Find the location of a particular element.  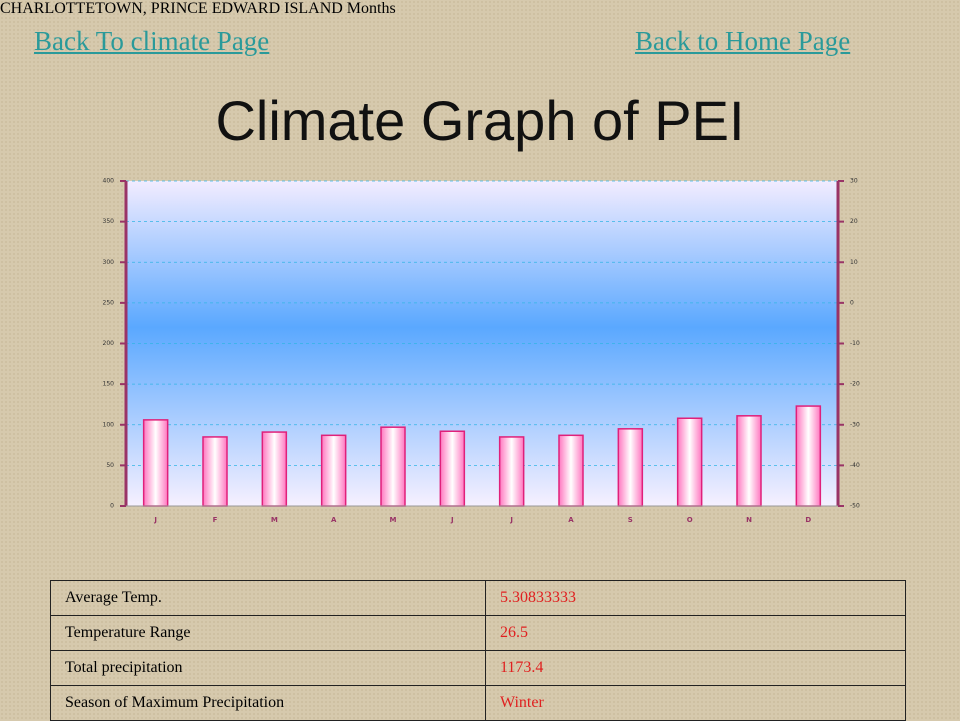

y2-tick-label: 30 is located at coordinates (854, 181).